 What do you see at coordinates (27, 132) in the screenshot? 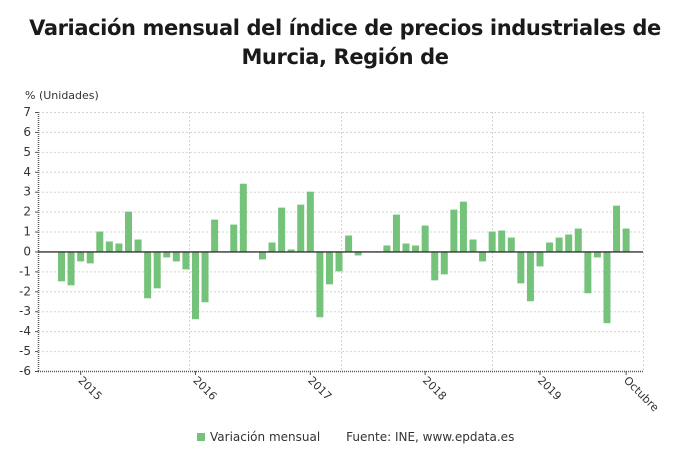
I see `y-tick-label: 6` at bounding box center [27, 132].